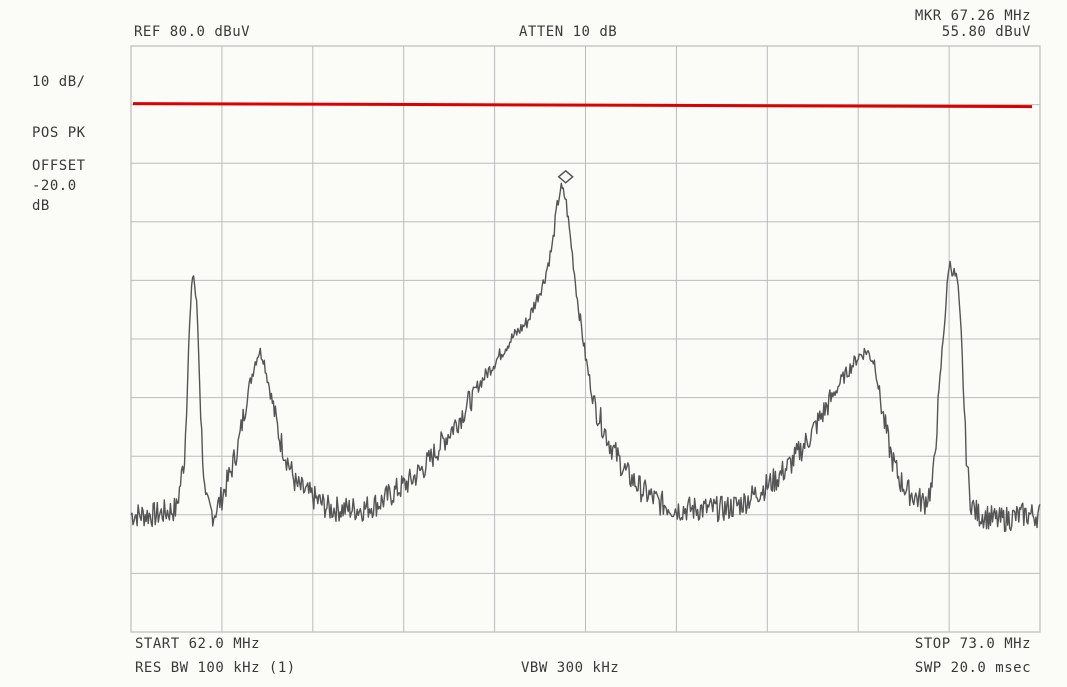  Describe the element at coordinates (570, 668) in the screenshot. I see `video-bandwidth: VBW 300 kHz` at that location.